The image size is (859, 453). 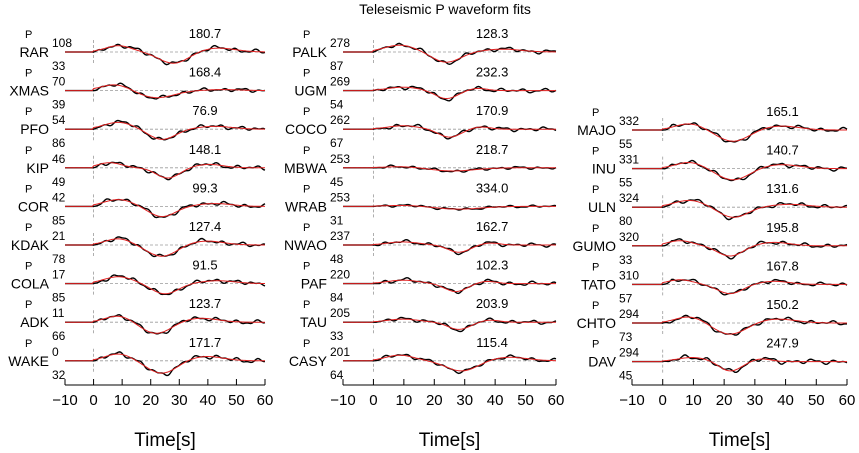 What do you see at coordinates (737, 415) in the screenshot?
I see `x-axis: −10 0 10 20 30 40 50 60 Time[s]` at bounding box center [737, 415].